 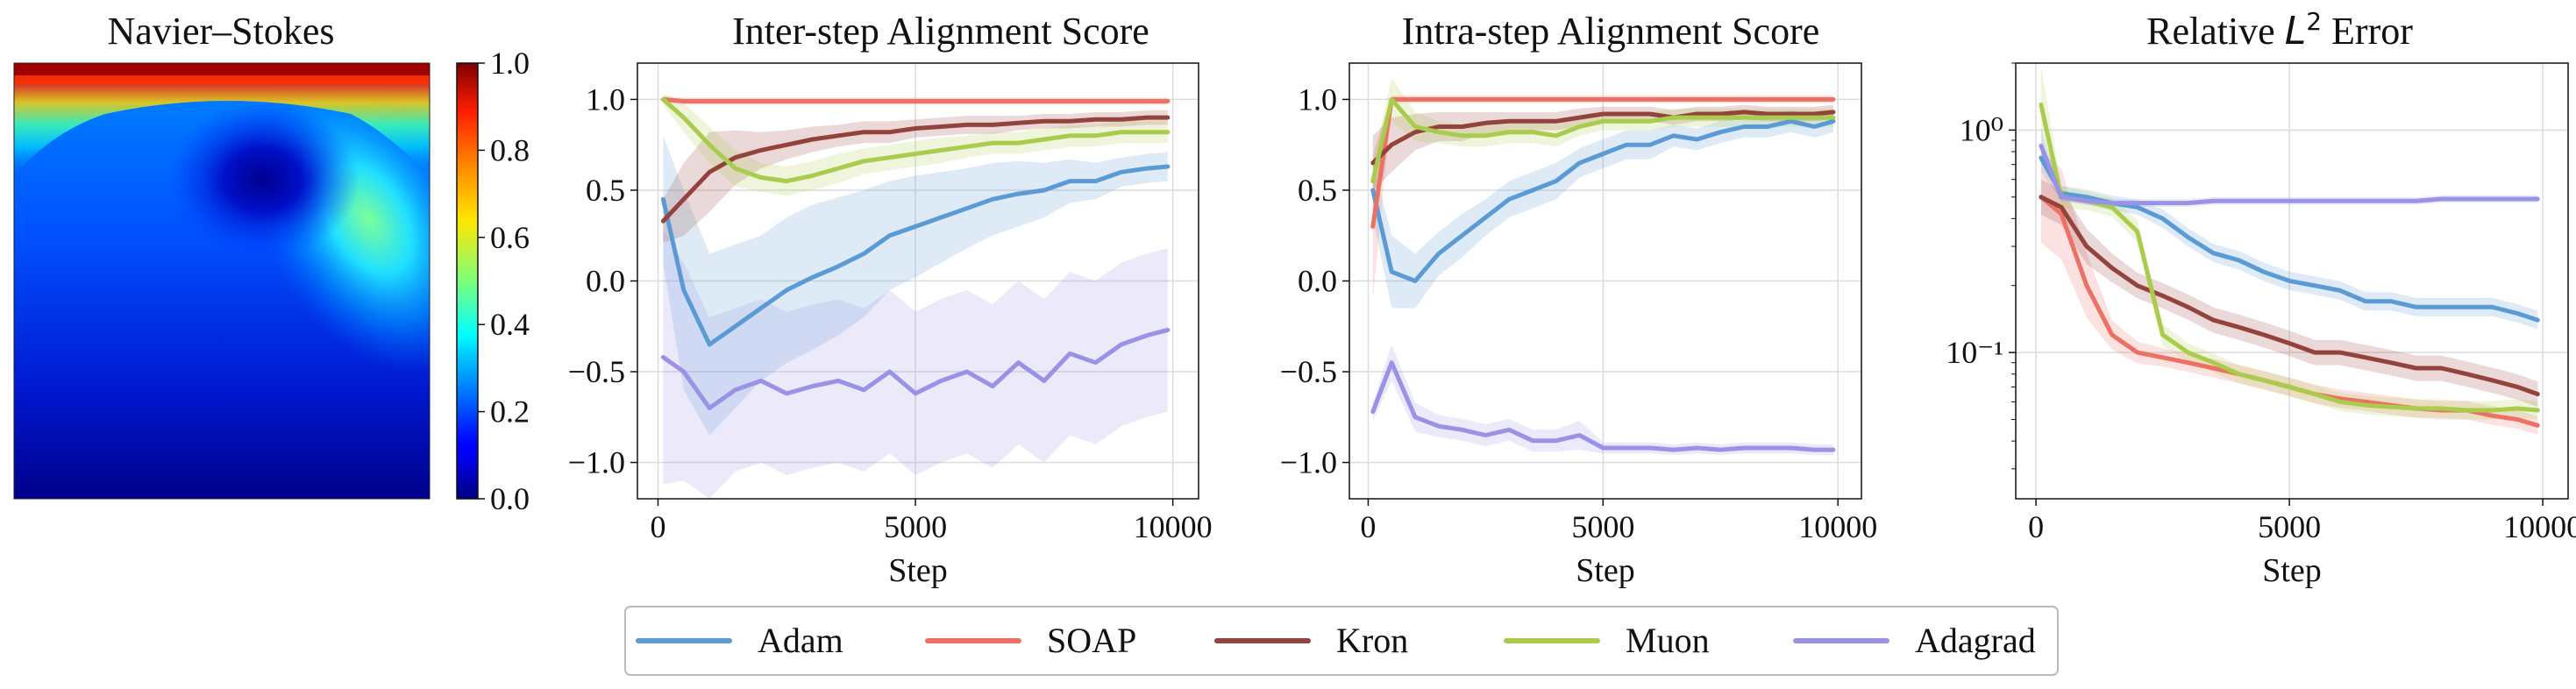 I want to click on colorbar, so click(x=467, y=281).